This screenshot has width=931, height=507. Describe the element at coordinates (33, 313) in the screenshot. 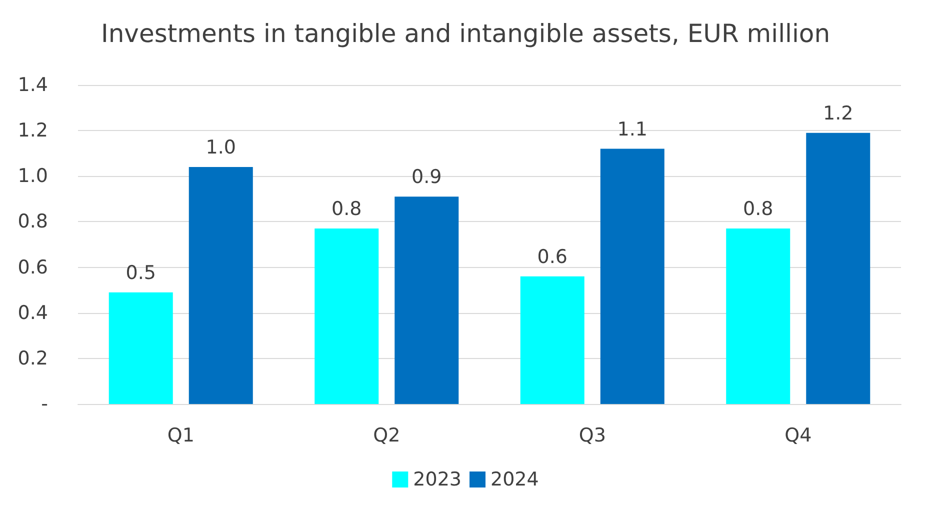

I see `y-tick-label: 0.4` at that location.